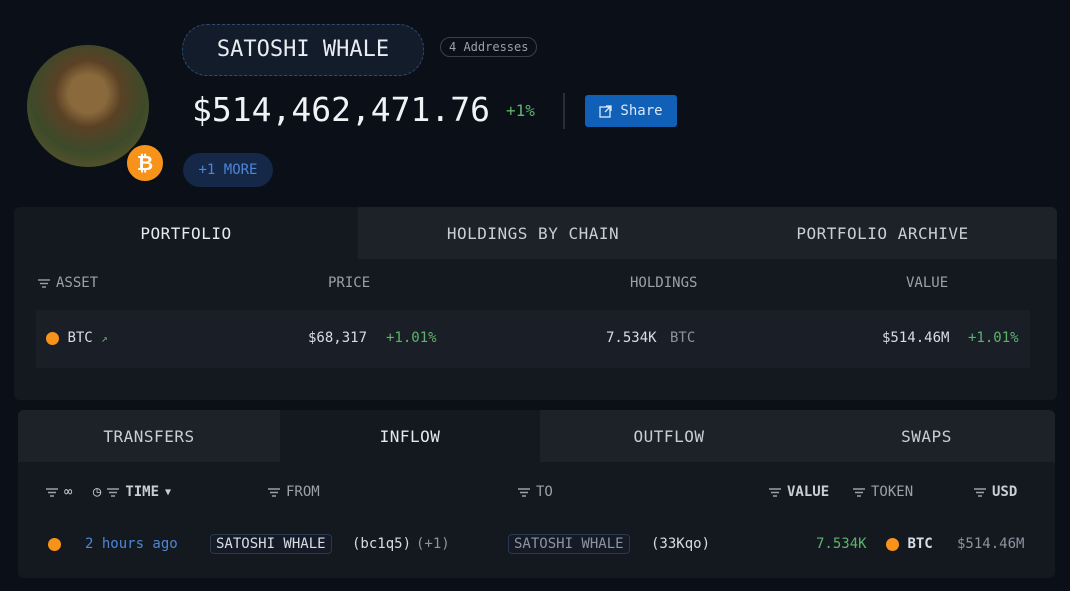 The height and width of the screenshot is (591, 1070). I want to click on value-change: +1.01%, so click(993, 338).